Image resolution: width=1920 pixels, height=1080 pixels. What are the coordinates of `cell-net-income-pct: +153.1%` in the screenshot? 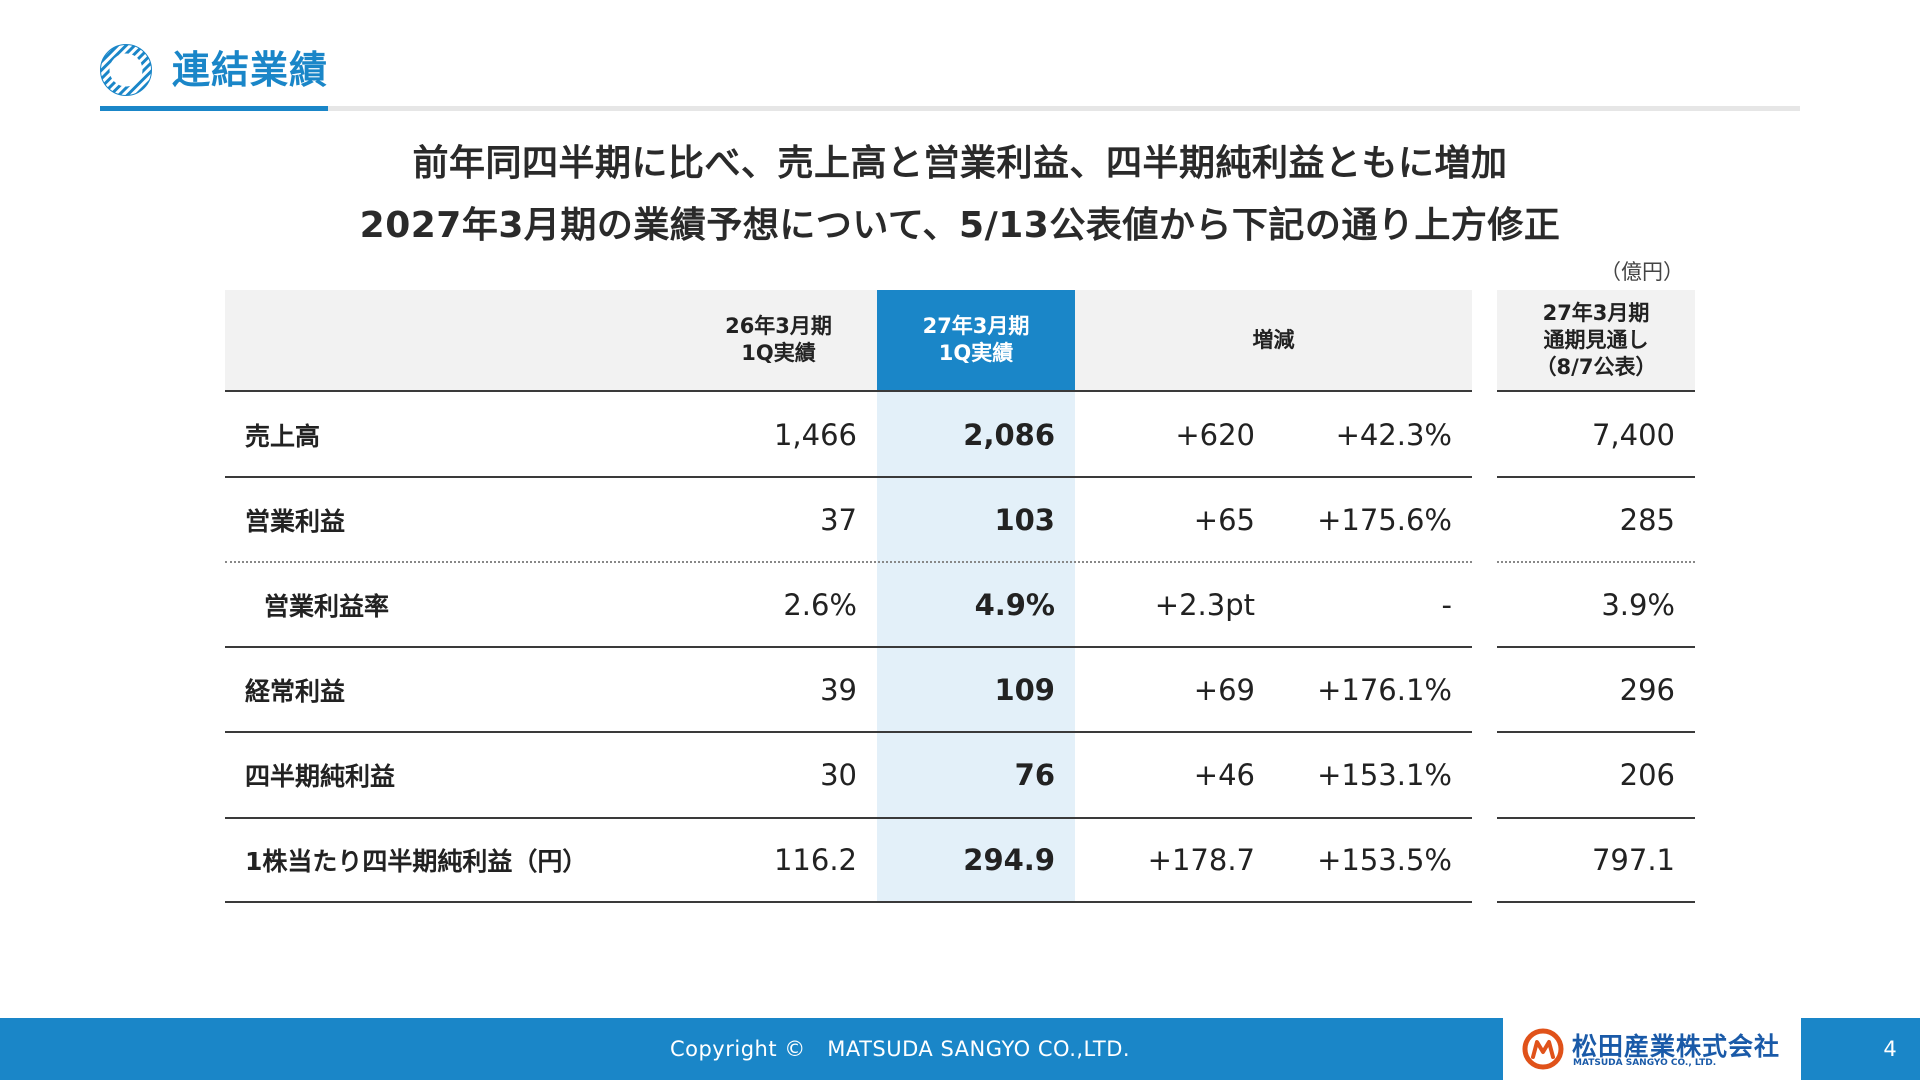 It's located at (1384, 774).